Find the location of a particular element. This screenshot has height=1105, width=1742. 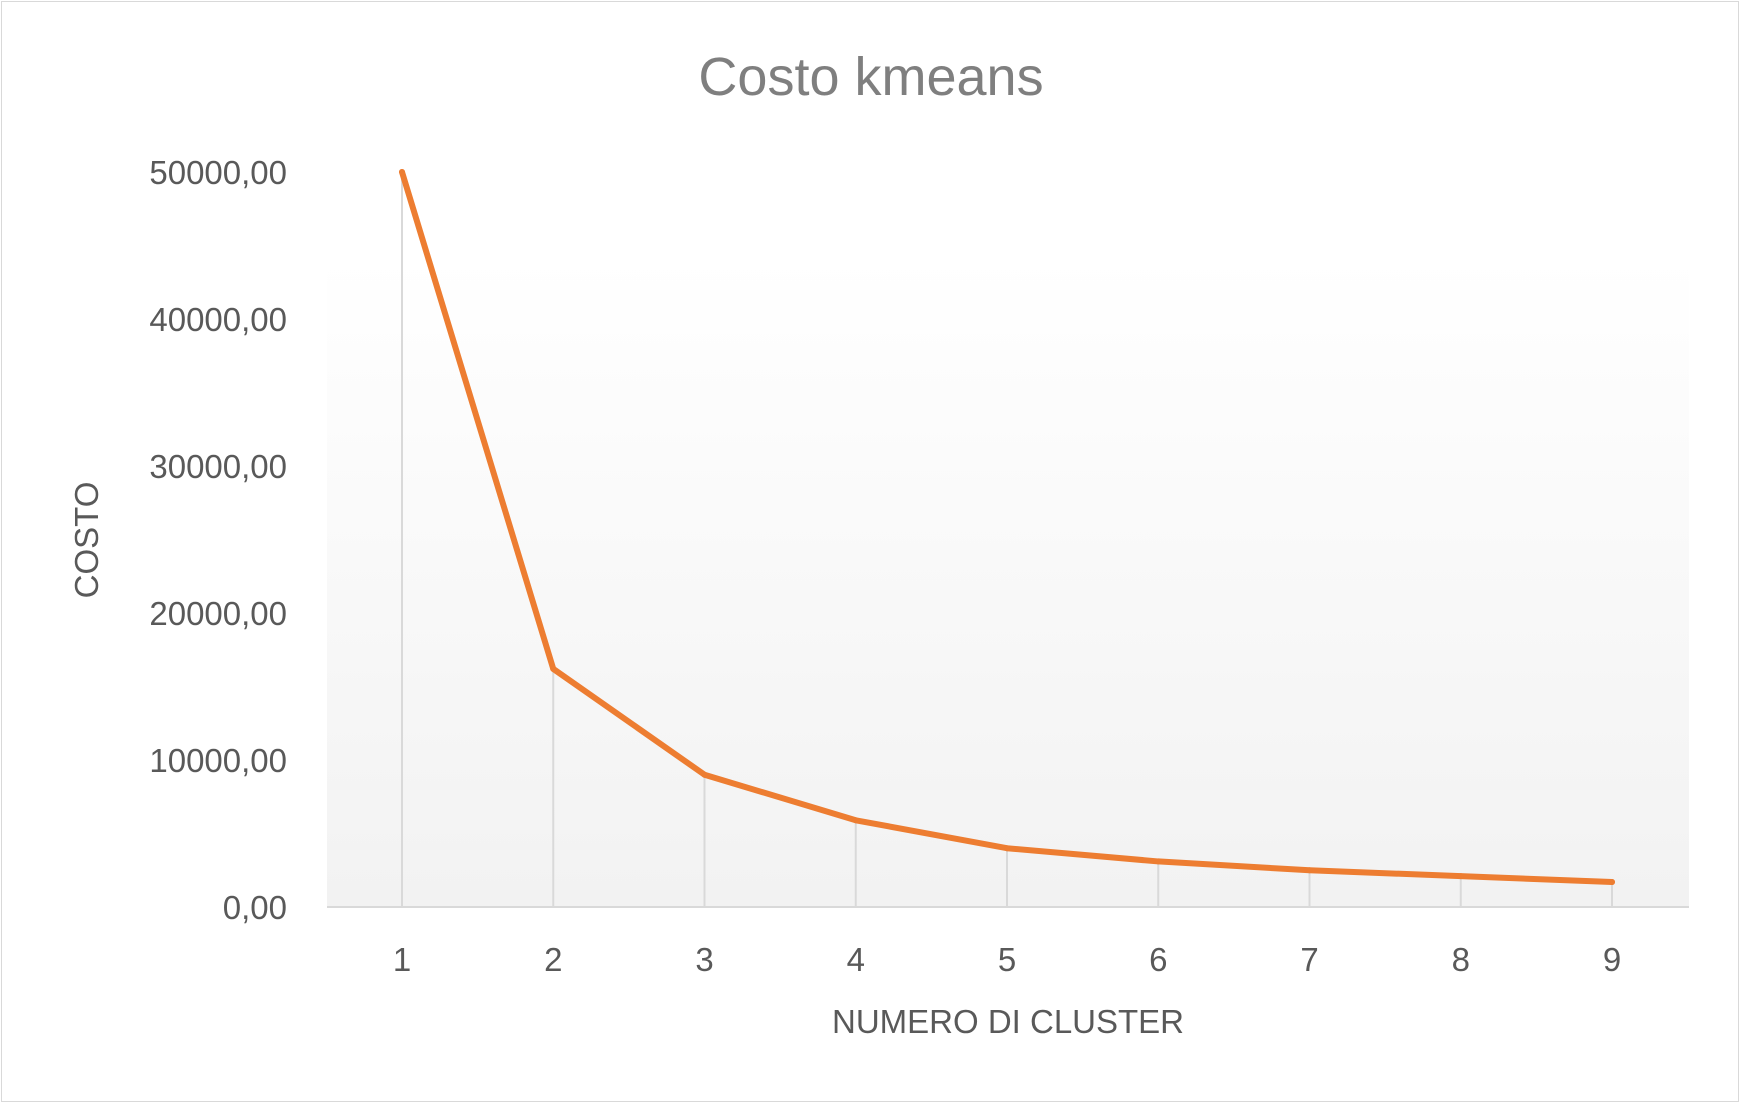

chart-title: Costo kmeans is located at coordinates (870, 77).